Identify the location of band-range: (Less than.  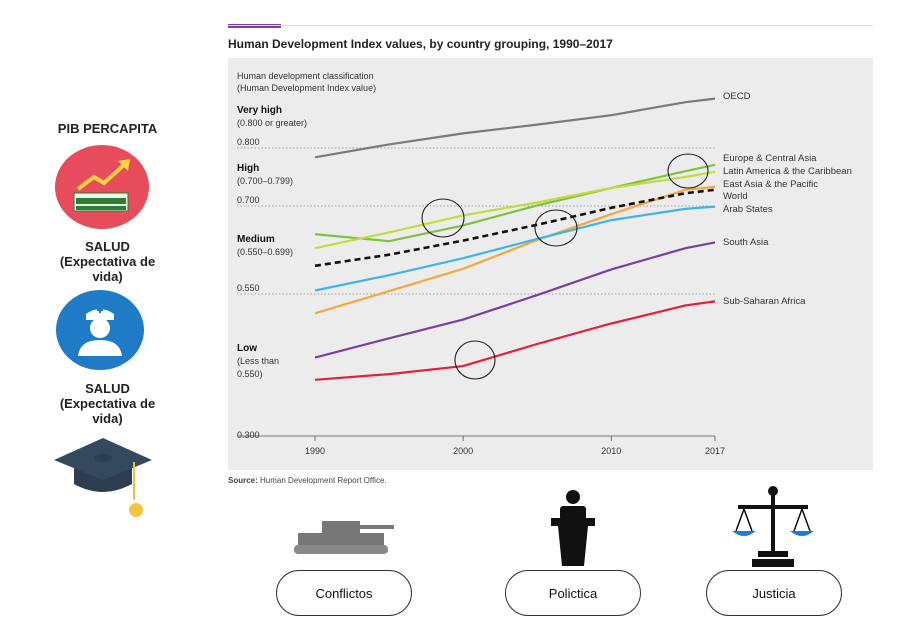
(258, 361).